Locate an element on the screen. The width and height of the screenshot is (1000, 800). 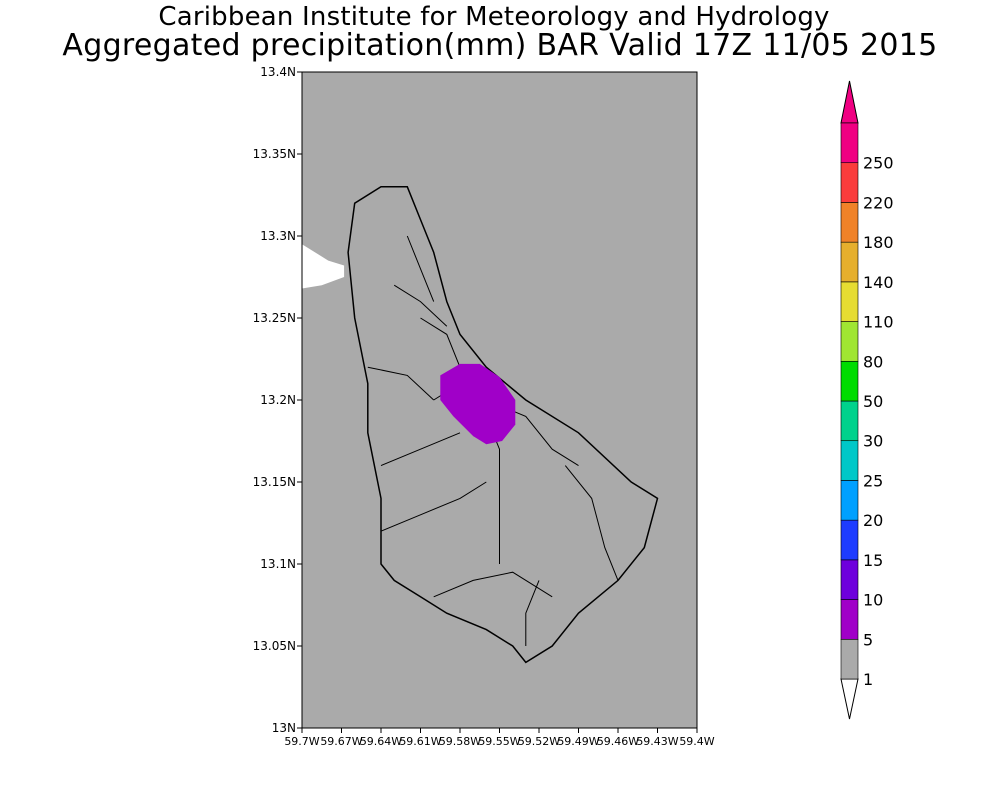
precipitation-area is located at coordinates (478, 404).